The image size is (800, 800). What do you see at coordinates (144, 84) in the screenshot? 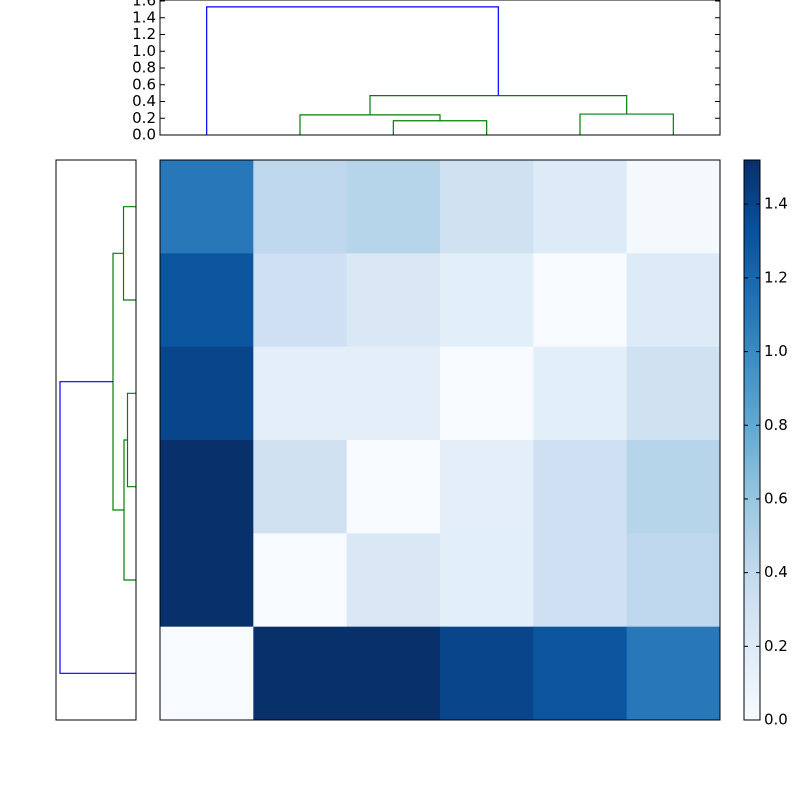
I see `y-tick-label: 0.6` at bounding box center [144, 84].